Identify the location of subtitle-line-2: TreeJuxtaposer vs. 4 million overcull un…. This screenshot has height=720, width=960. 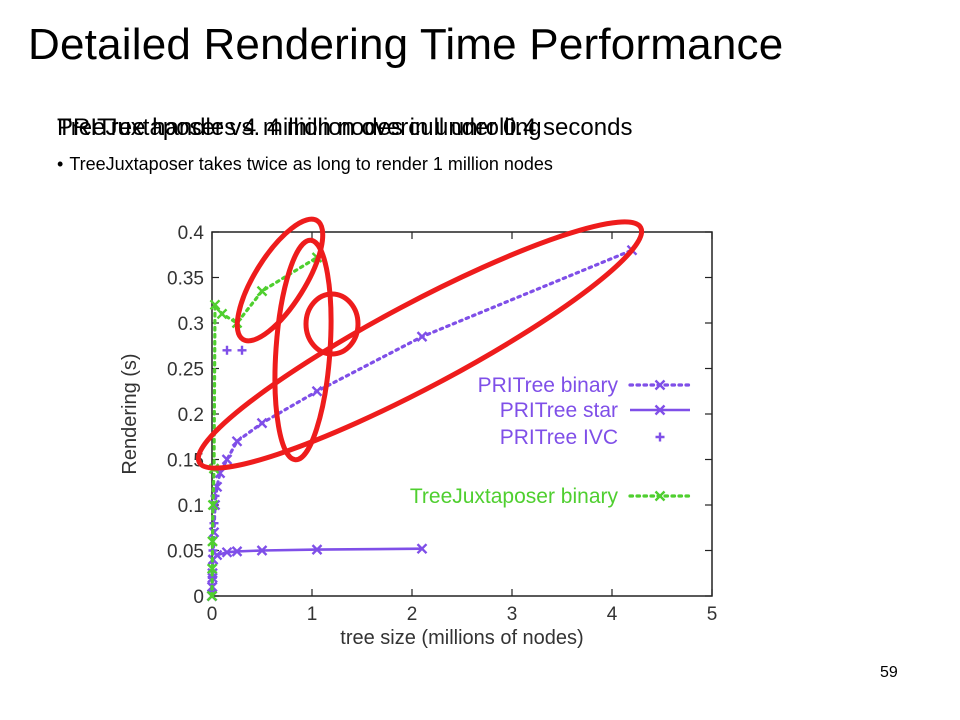
(299, 127).